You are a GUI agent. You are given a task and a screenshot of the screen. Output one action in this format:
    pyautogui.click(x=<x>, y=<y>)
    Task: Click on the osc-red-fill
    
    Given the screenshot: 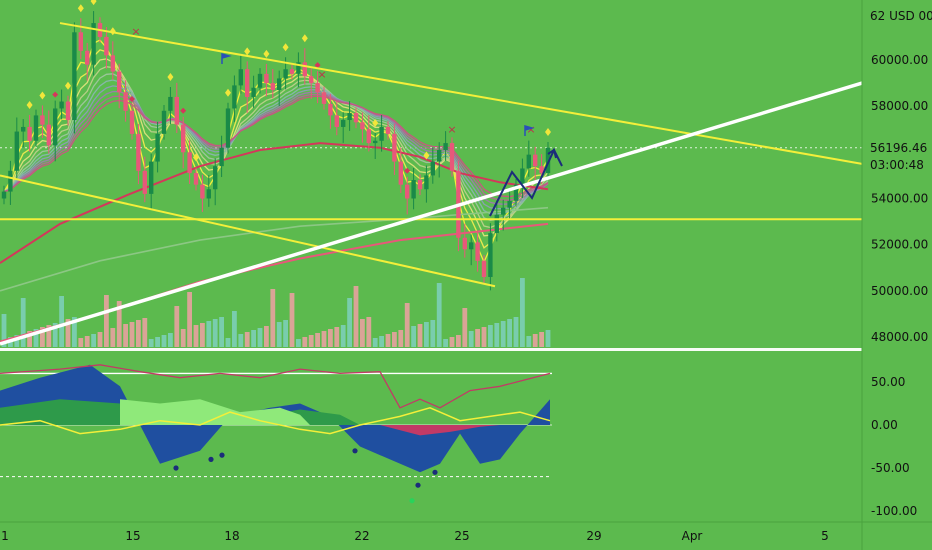 What is the action you would take?
    pyautogui.click(x=440, y=430)
    